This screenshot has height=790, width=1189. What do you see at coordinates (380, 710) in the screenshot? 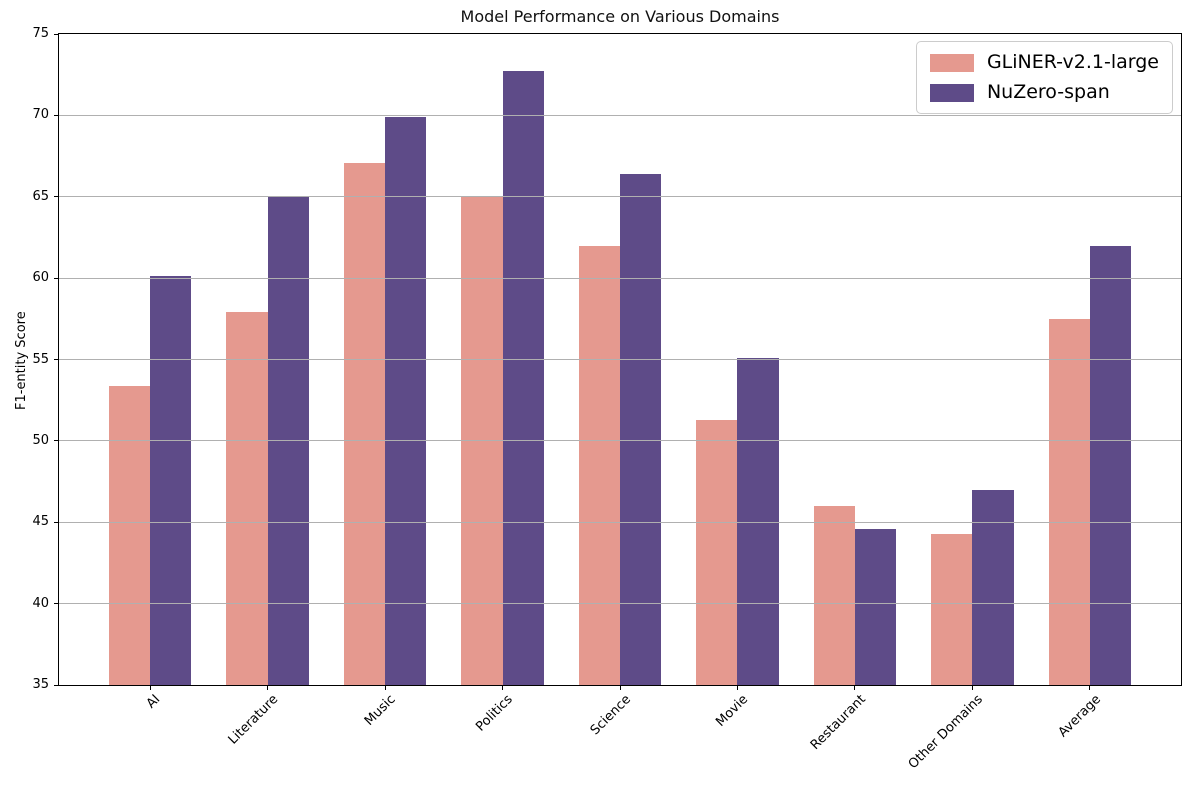
I see `x-tick-label: Music` at bounding box center [380, 710].